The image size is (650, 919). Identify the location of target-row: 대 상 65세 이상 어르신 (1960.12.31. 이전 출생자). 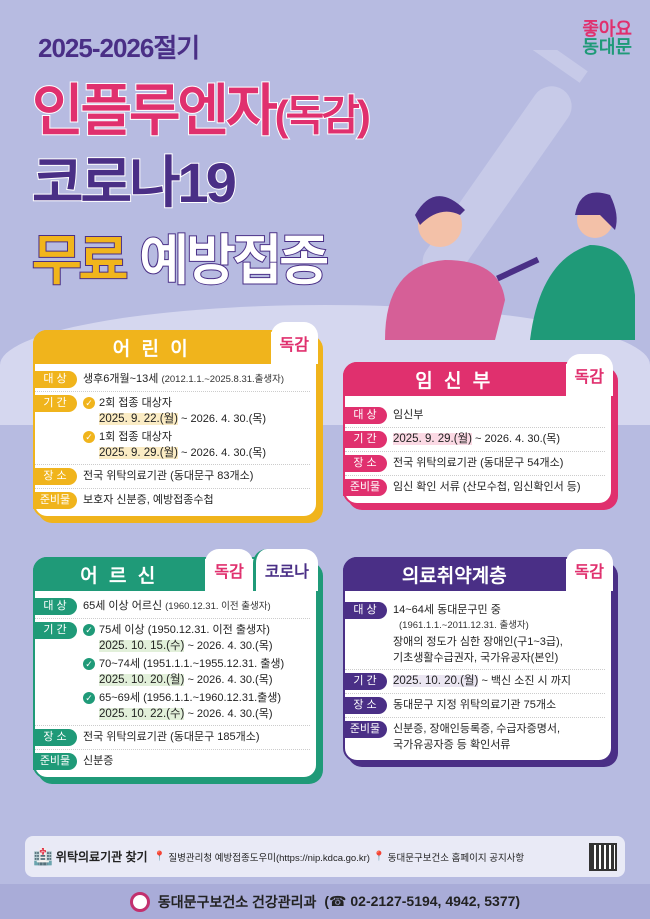
(171, 607).